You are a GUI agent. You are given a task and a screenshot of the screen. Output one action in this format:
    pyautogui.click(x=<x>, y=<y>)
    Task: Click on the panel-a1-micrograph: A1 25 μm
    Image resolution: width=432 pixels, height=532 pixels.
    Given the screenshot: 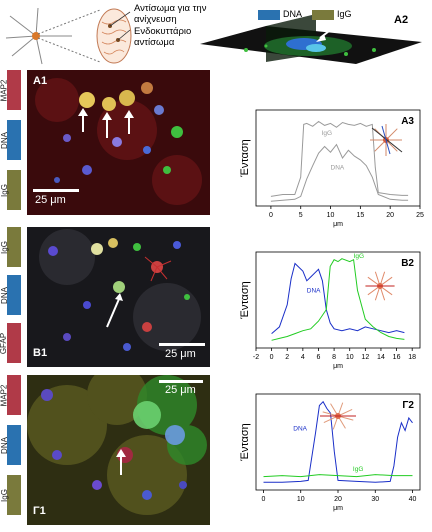 What is the action you would take?
    pyautogui.click(x=118, y=142)
    